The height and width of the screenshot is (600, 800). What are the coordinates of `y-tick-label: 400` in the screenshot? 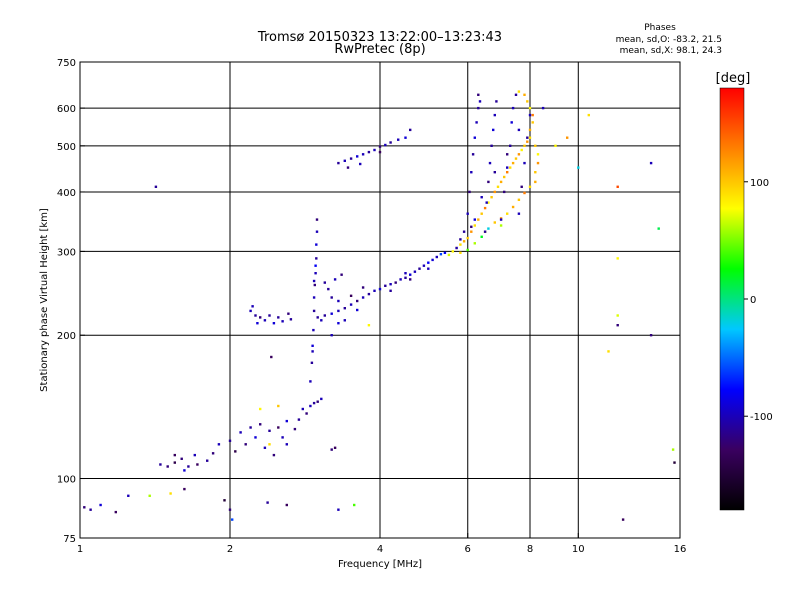 It's located at (66, 193).